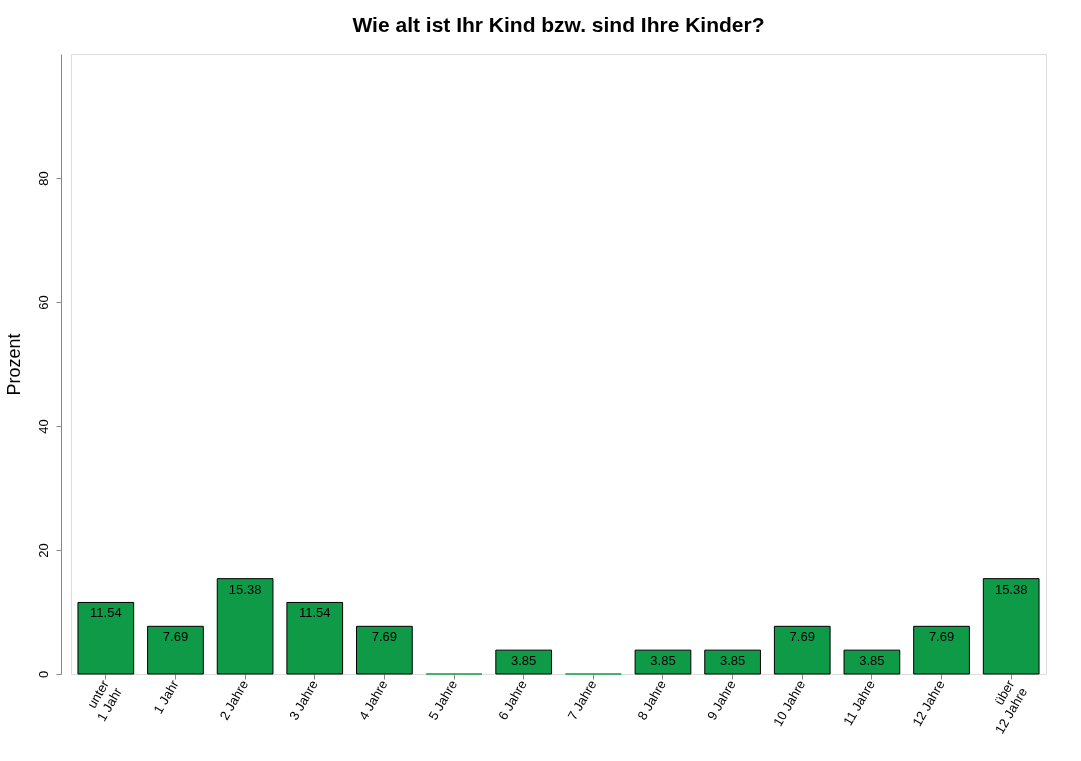 This screenshot has width=1081, height=761. I want to click on y-axis-title: Prozent, so click(13, 364).